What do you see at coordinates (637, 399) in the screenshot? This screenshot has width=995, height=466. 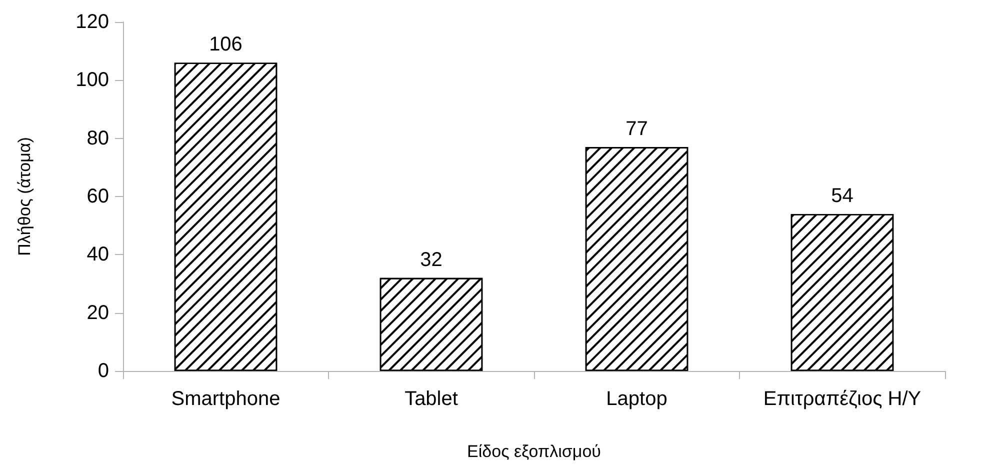 I see `x-tick-label: Laptop` at bounding box center [637, 399].